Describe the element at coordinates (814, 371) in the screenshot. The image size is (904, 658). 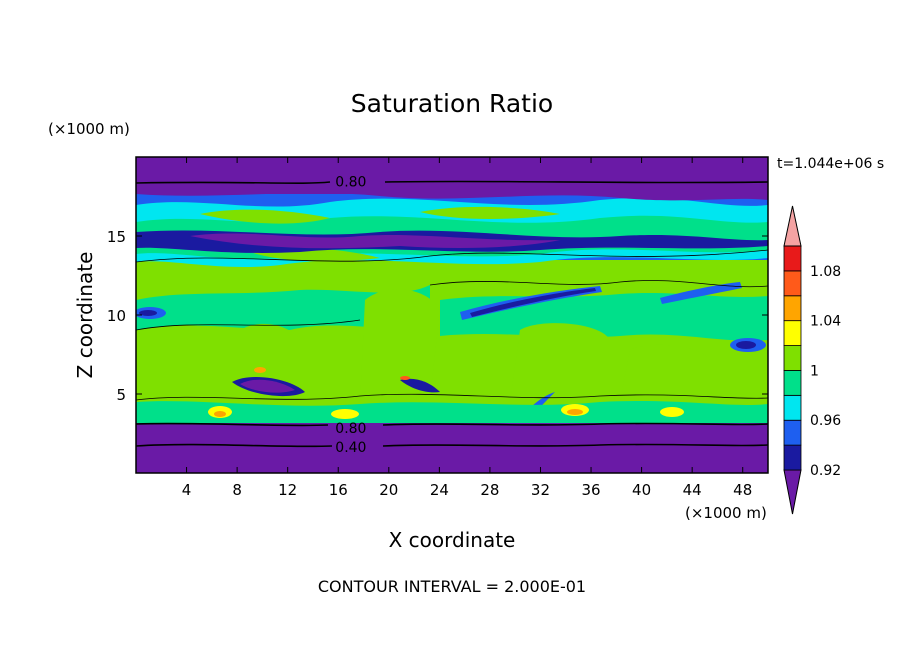
I see `colorbar-tick-label: 1` at that location.